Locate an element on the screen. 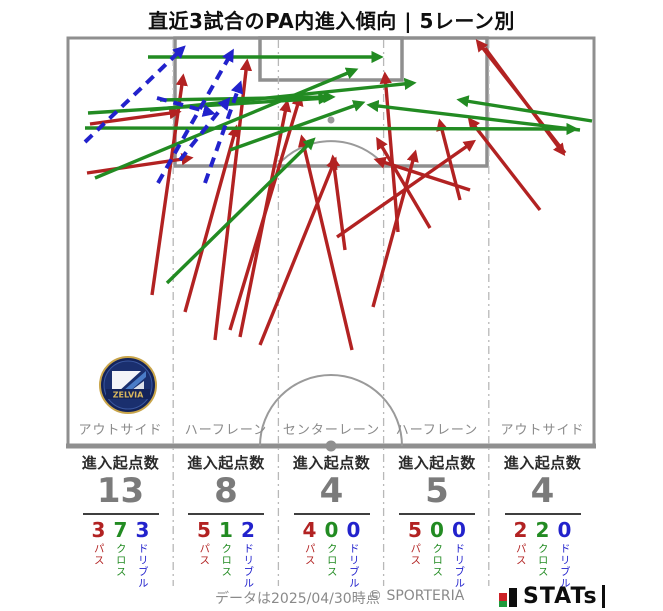 The width and height of the screenshot is (663, 611). stat-breakdown: 5 パス 1 クロス 2 ドリブル is located at coordinates (226, 554).